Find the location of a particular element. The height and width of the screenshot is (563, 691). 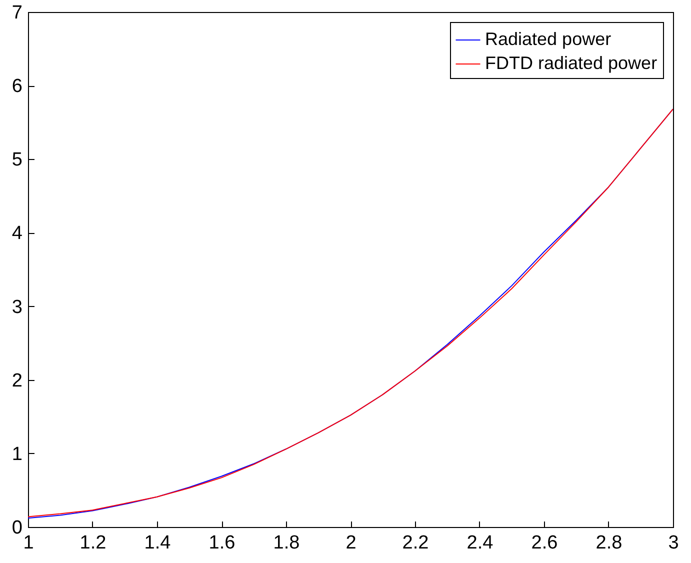

x-tick-label: 1.4 is located at coordinates (158, 543).